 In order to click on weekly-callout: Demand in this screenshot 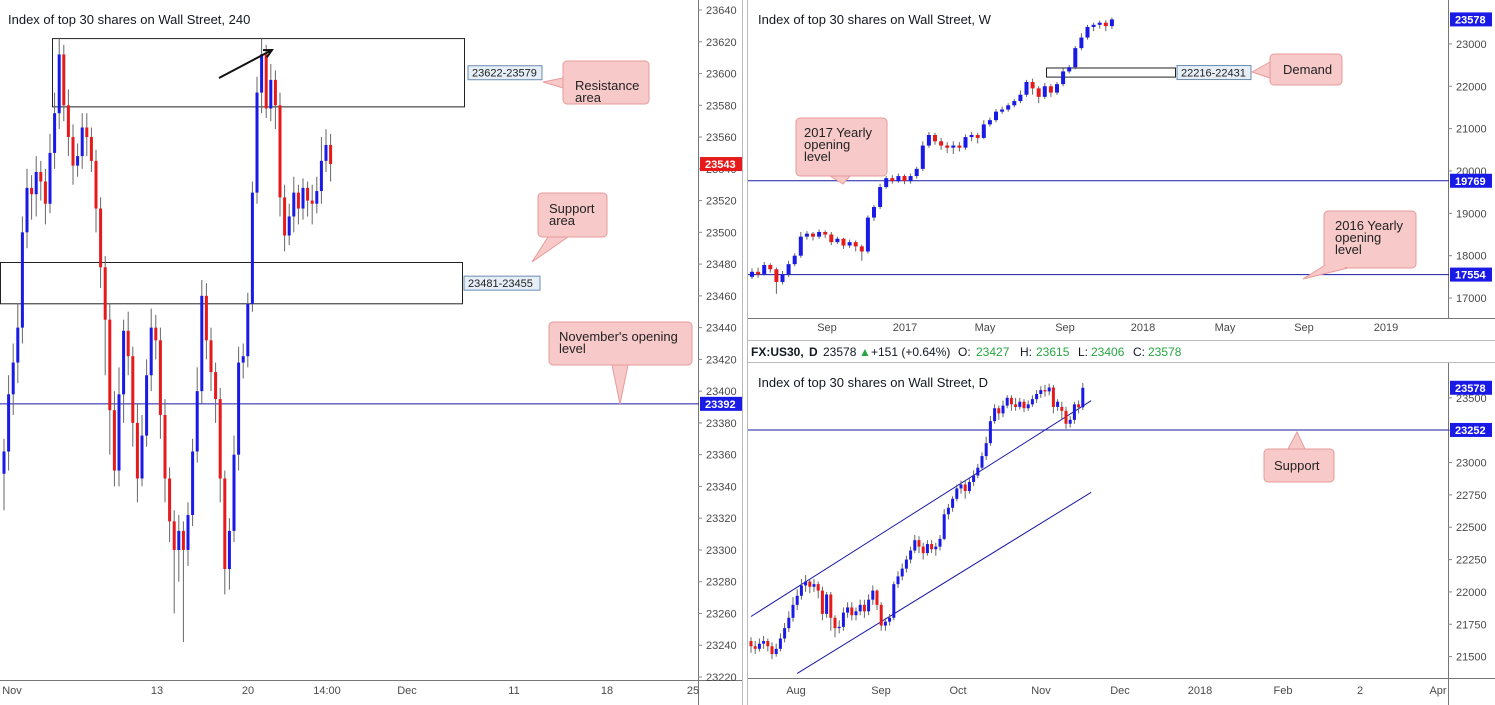, I will do `click(1296, 69)`.